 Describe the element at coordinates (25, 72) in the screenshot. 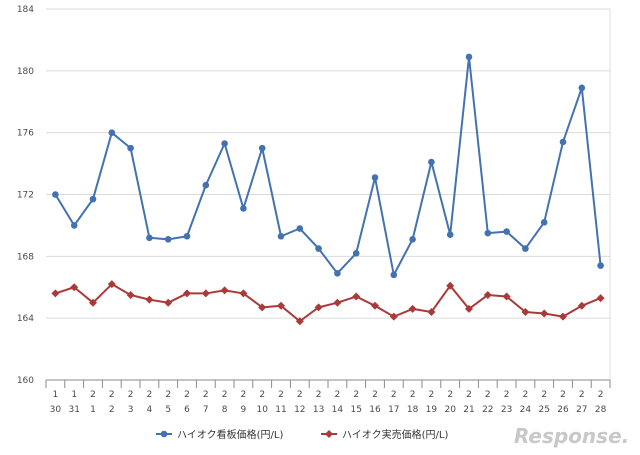

I see `y-tick-label: 180` at that location.